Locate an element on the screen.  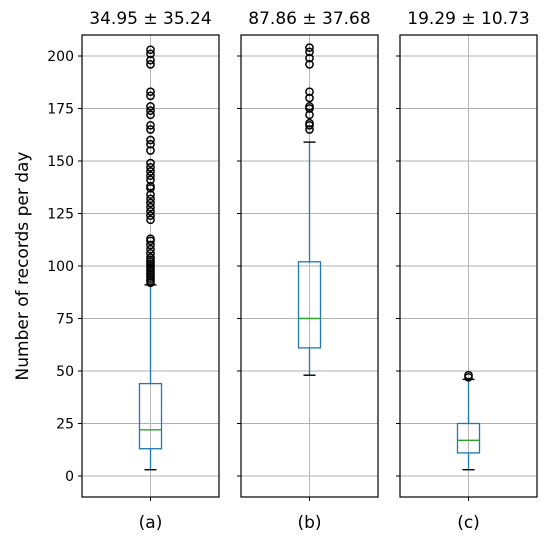
y-tick-label: 25 is located at coordinates (65, 425).